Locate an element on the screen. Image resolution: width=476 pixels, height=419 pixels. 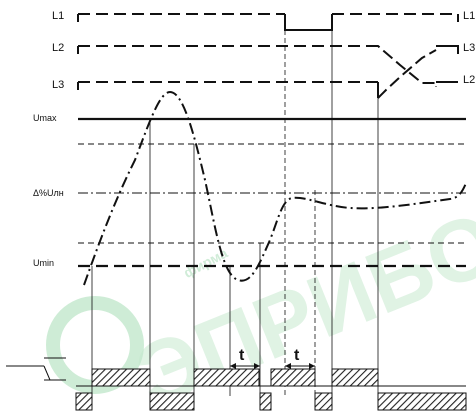
phase-l3-line is located at coordinates (267, 74).